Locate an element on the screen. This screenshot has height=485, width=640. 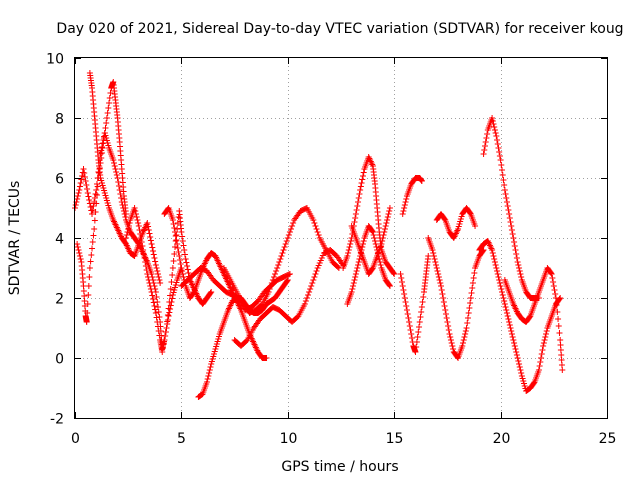
y-axis-label: SDTVAR / TECUs is located at coordinates (15, 238).